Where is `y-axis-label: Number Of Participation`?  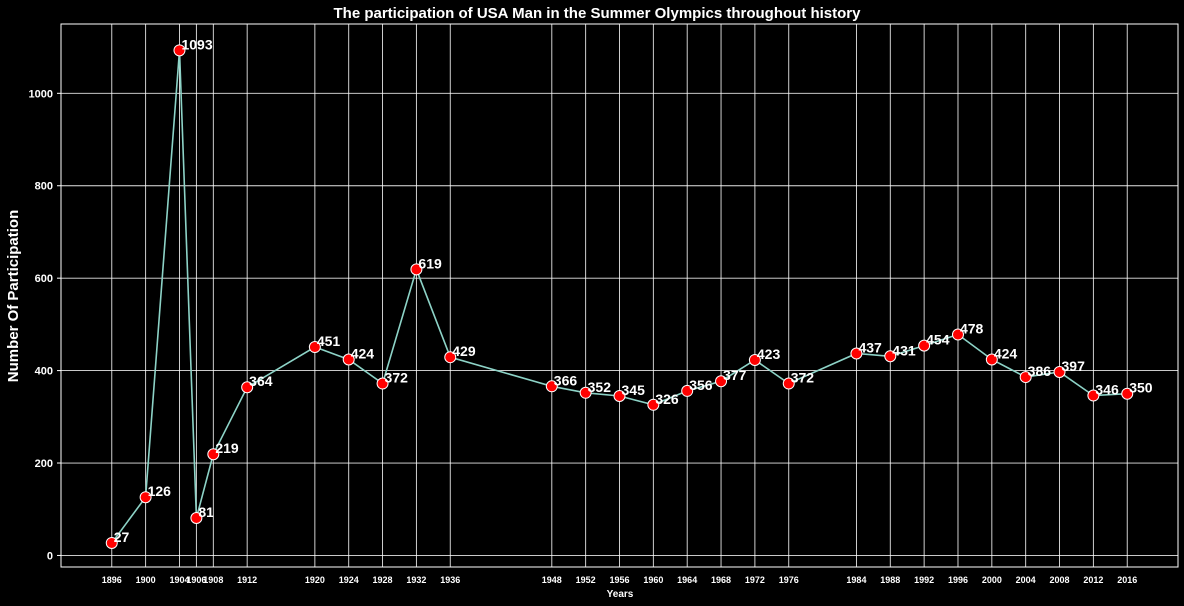
y-axis-label: Number Of Participation is located at coordinates (13, 296).